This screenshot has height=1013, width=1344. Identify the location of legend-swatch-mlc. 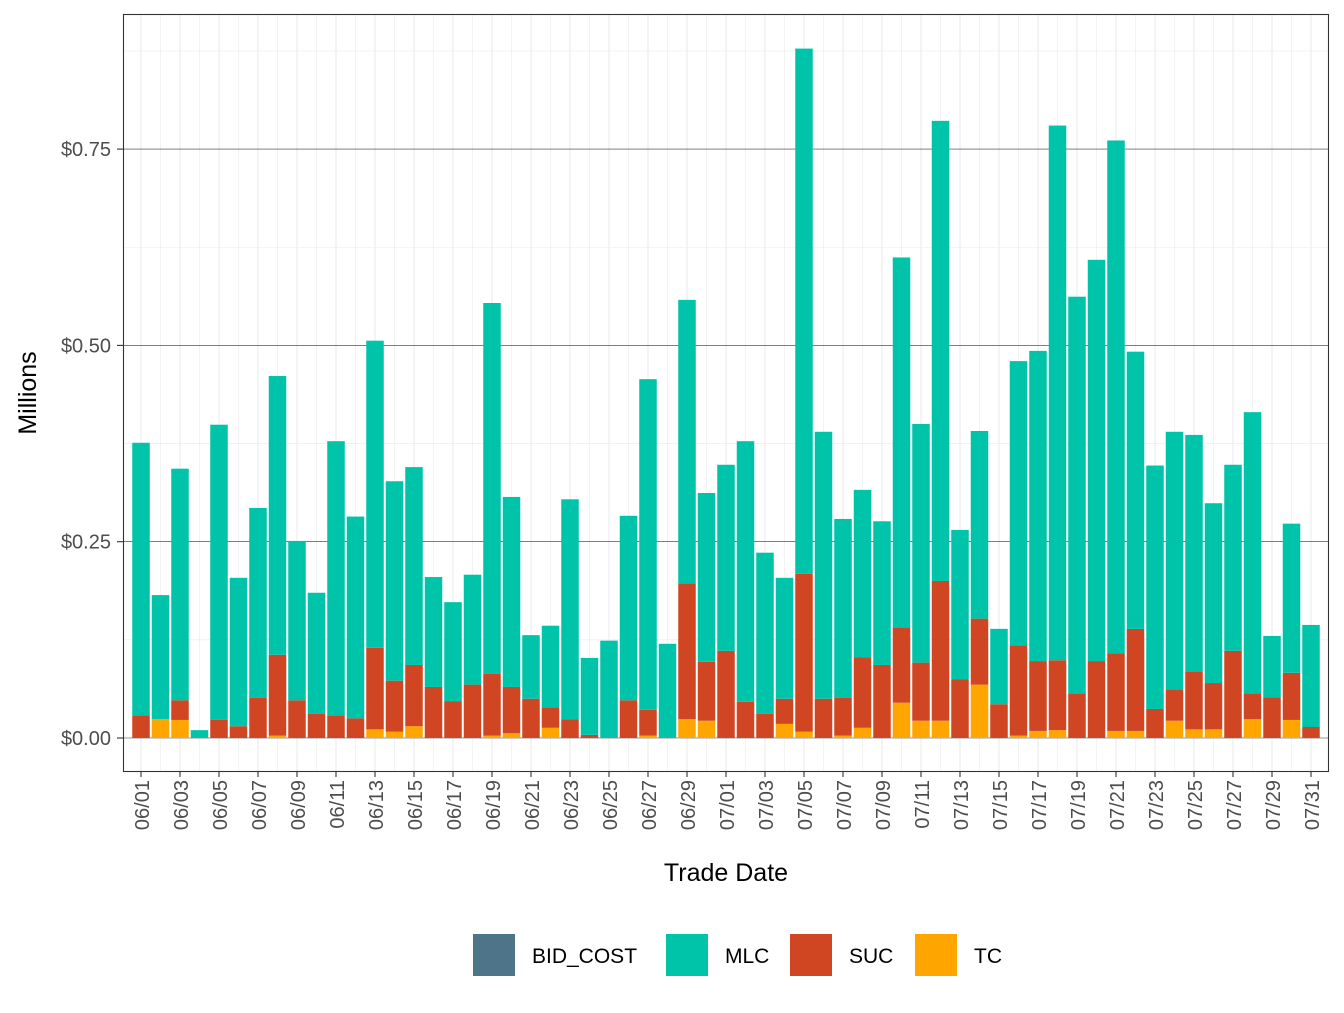
(687, 955).